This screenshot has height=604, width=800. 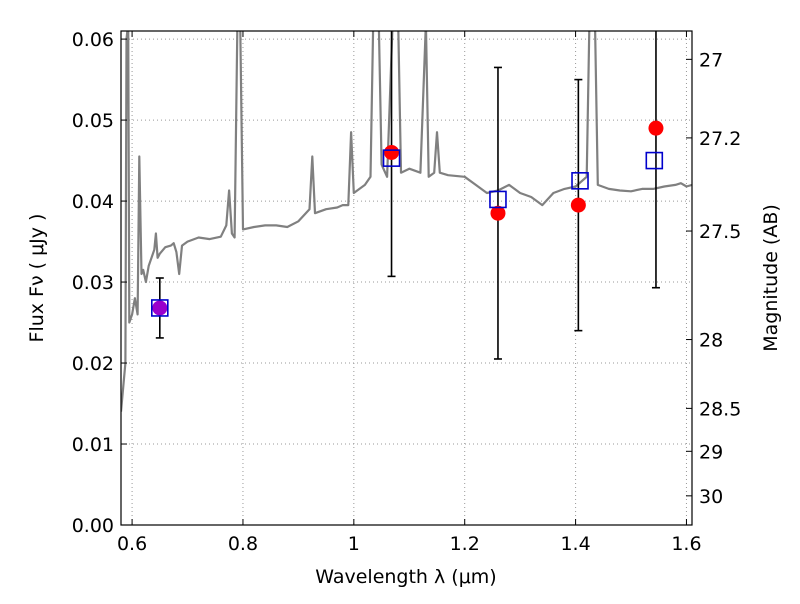 What do you see at coordinates (720, 232) in the screenshot?
I see `right-tick-label: 27.5` at bounding box center [720, 232].